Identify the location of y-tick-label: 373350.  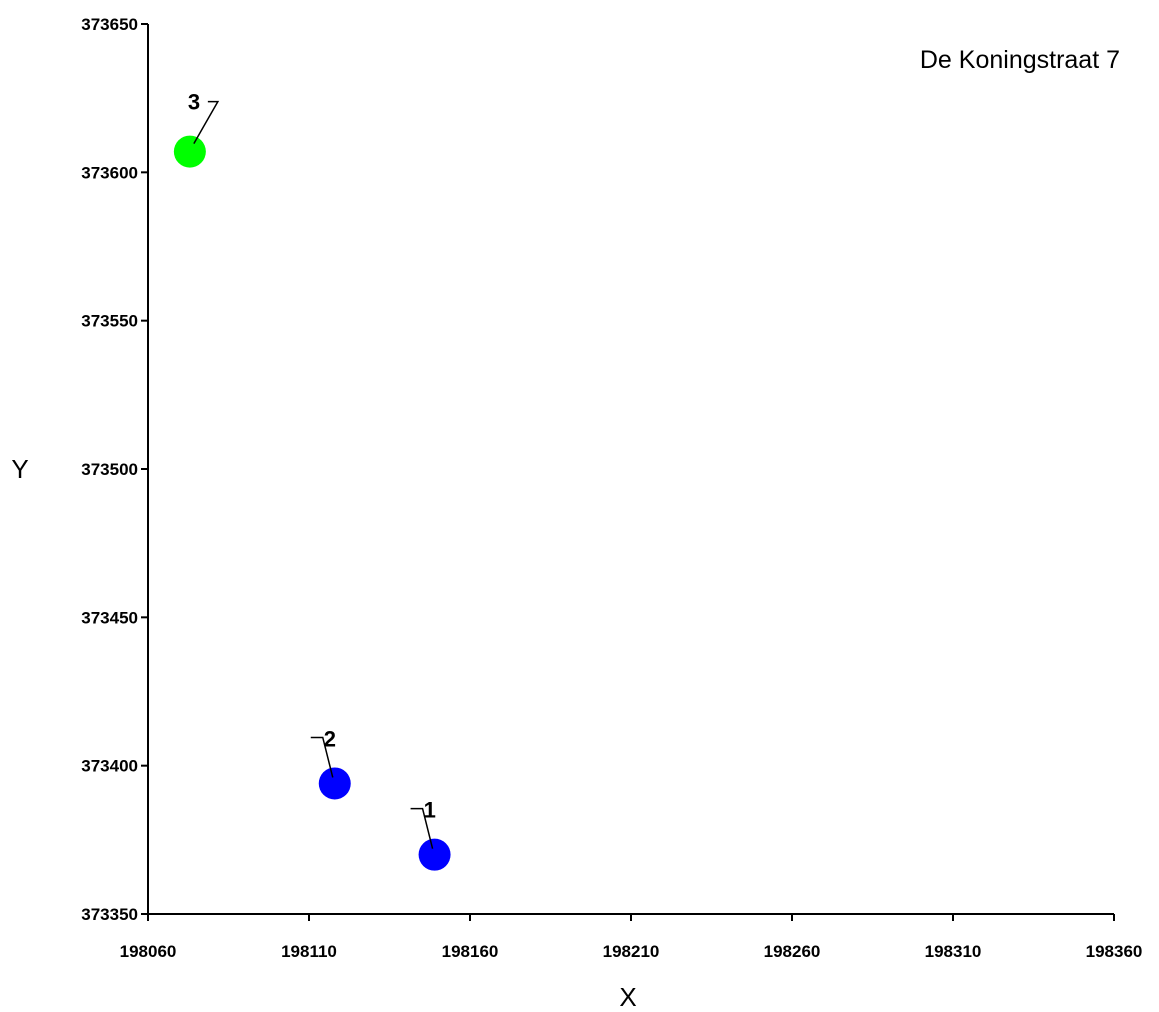
(109, 914).